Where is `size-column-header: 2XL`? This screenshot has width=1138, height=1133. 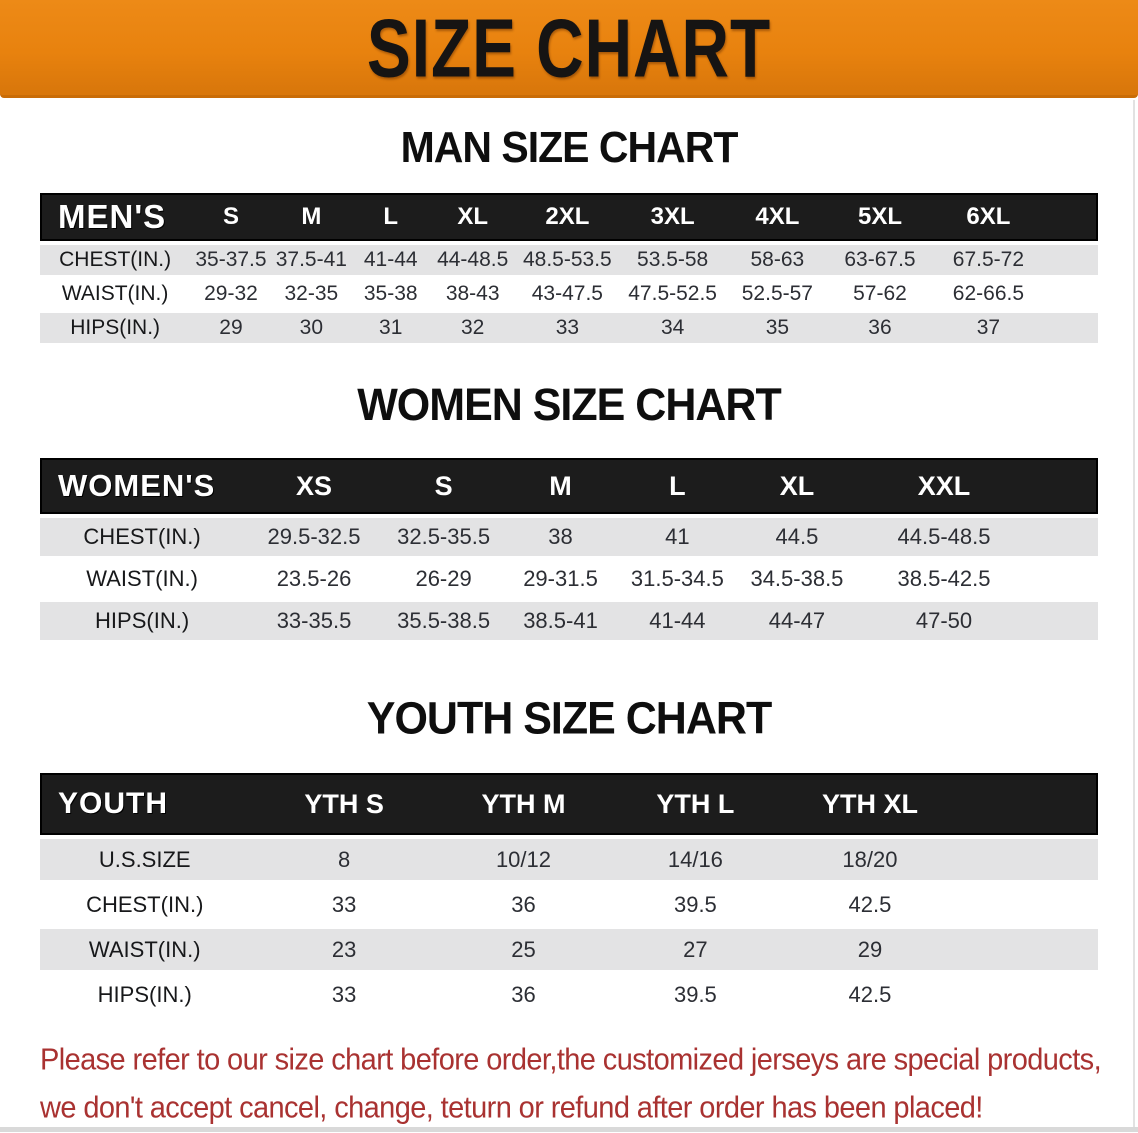
size-column-header: 2XL is located at coordinates (567, 217).